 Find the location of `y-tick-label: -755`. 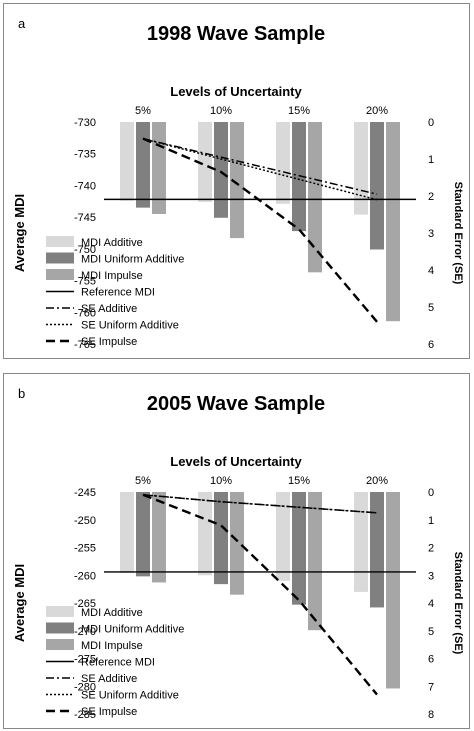

y-tick-label: -755 is located at coordinates (85, 282).